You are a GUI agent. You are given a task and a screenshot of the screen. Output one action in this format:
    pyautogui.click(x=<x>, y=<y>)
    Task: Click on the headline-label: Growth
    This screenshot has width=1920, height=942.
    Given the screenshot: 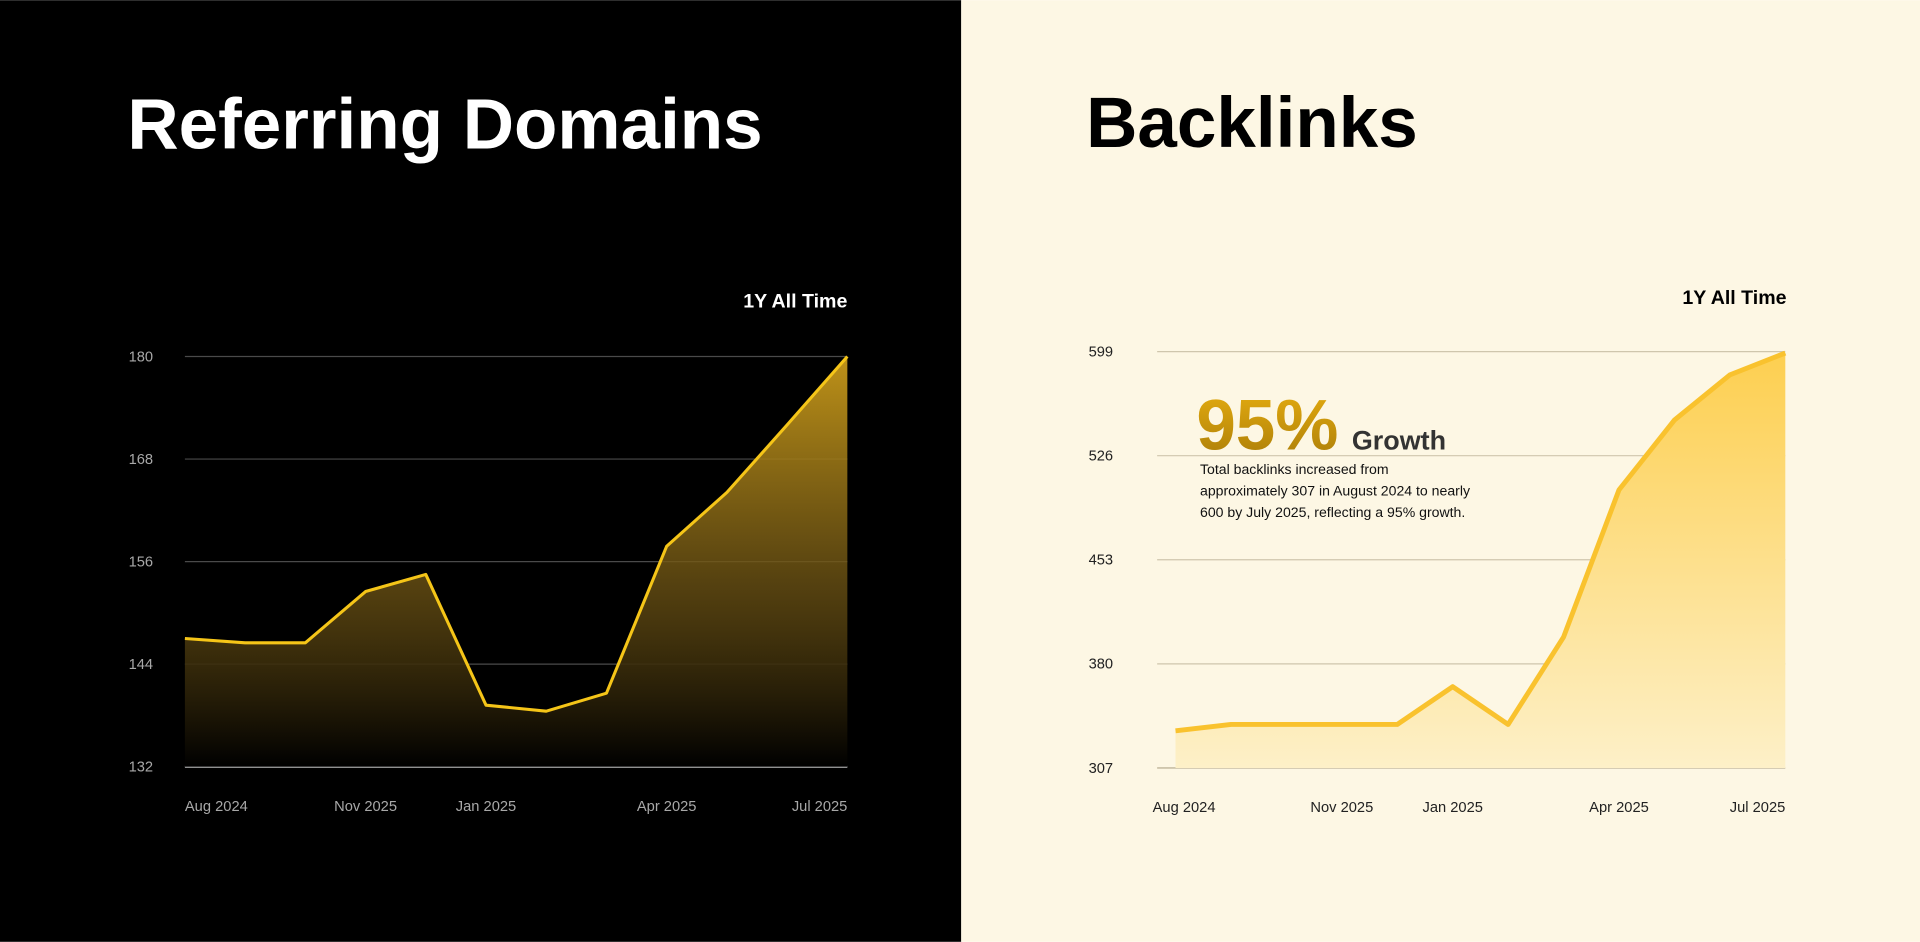 What is the action you would take?
    pyautogui.click(x=1399, y=441)
    